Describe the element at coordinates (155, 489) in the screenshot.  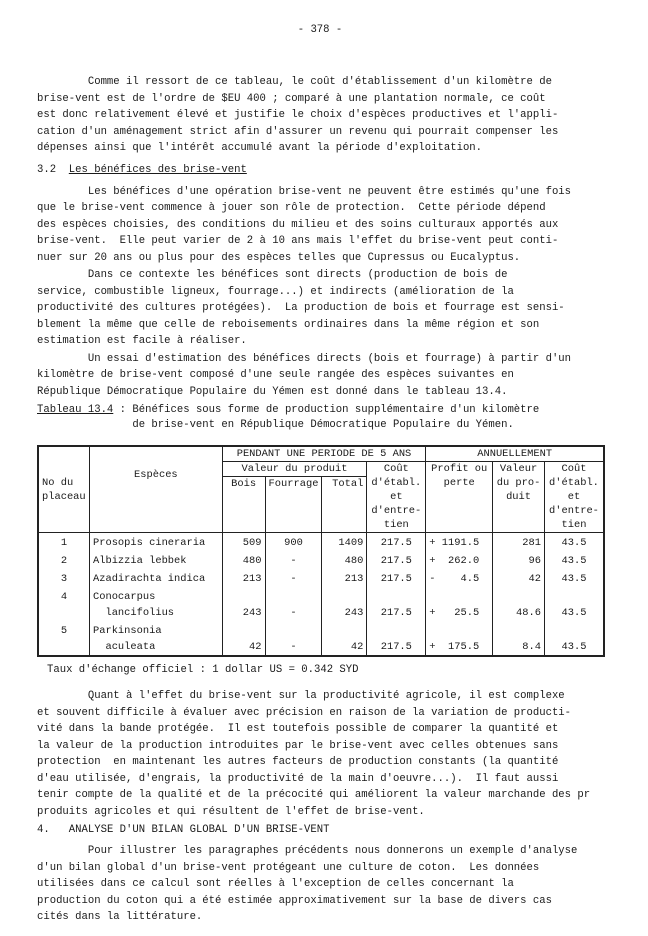
I see `header-especes: Espèces` at that location.